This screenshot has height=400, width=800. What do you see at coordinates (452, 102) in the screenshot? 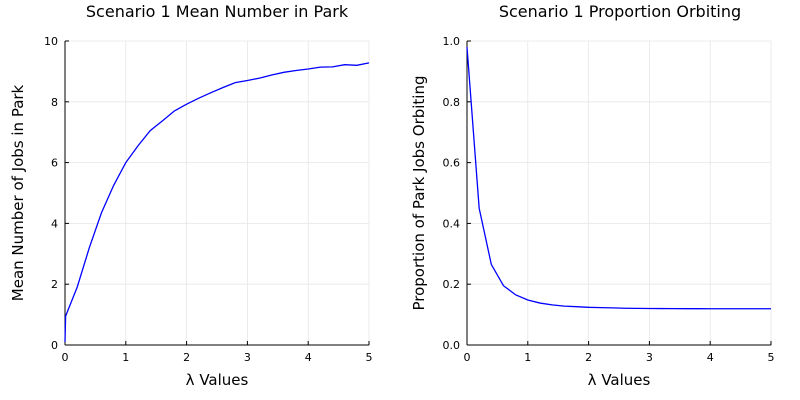
I see `y-tick-label: 0.8` at bounding box center [452, 102].